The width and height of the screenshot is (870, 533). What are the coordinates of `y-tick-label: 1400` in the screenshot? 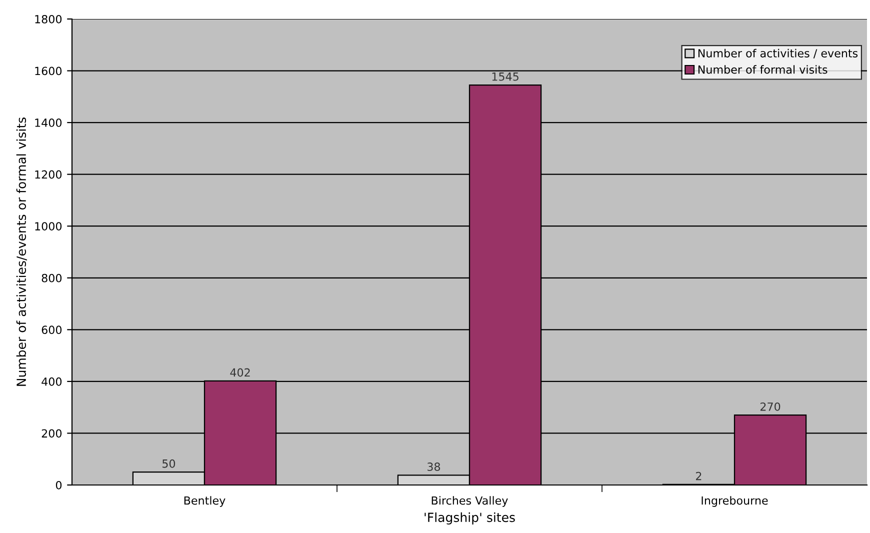 It's located at (48, 122).